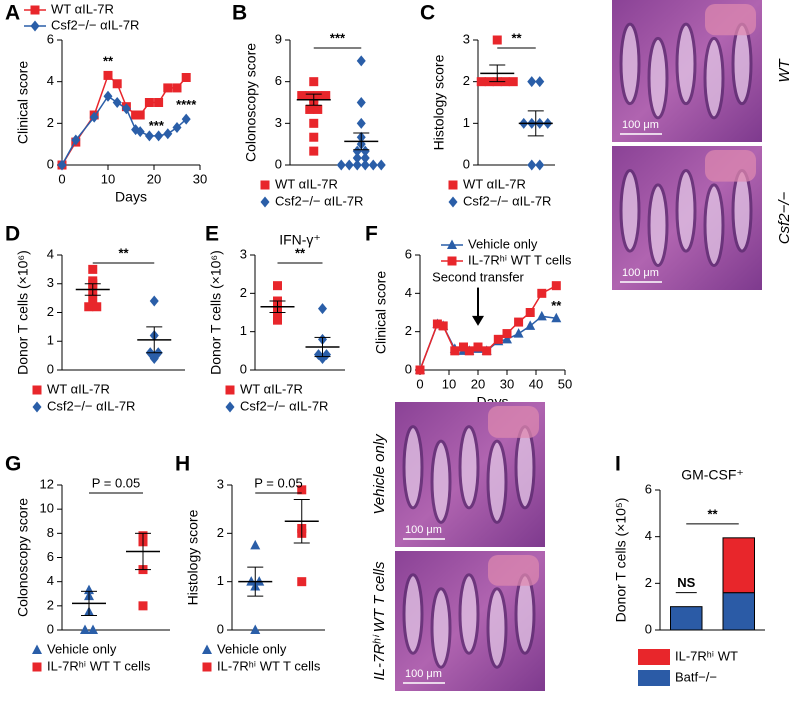  Describe the element at coordinates (278, 38) in the screenshot. I see `y-tick-label: 9` at that location.